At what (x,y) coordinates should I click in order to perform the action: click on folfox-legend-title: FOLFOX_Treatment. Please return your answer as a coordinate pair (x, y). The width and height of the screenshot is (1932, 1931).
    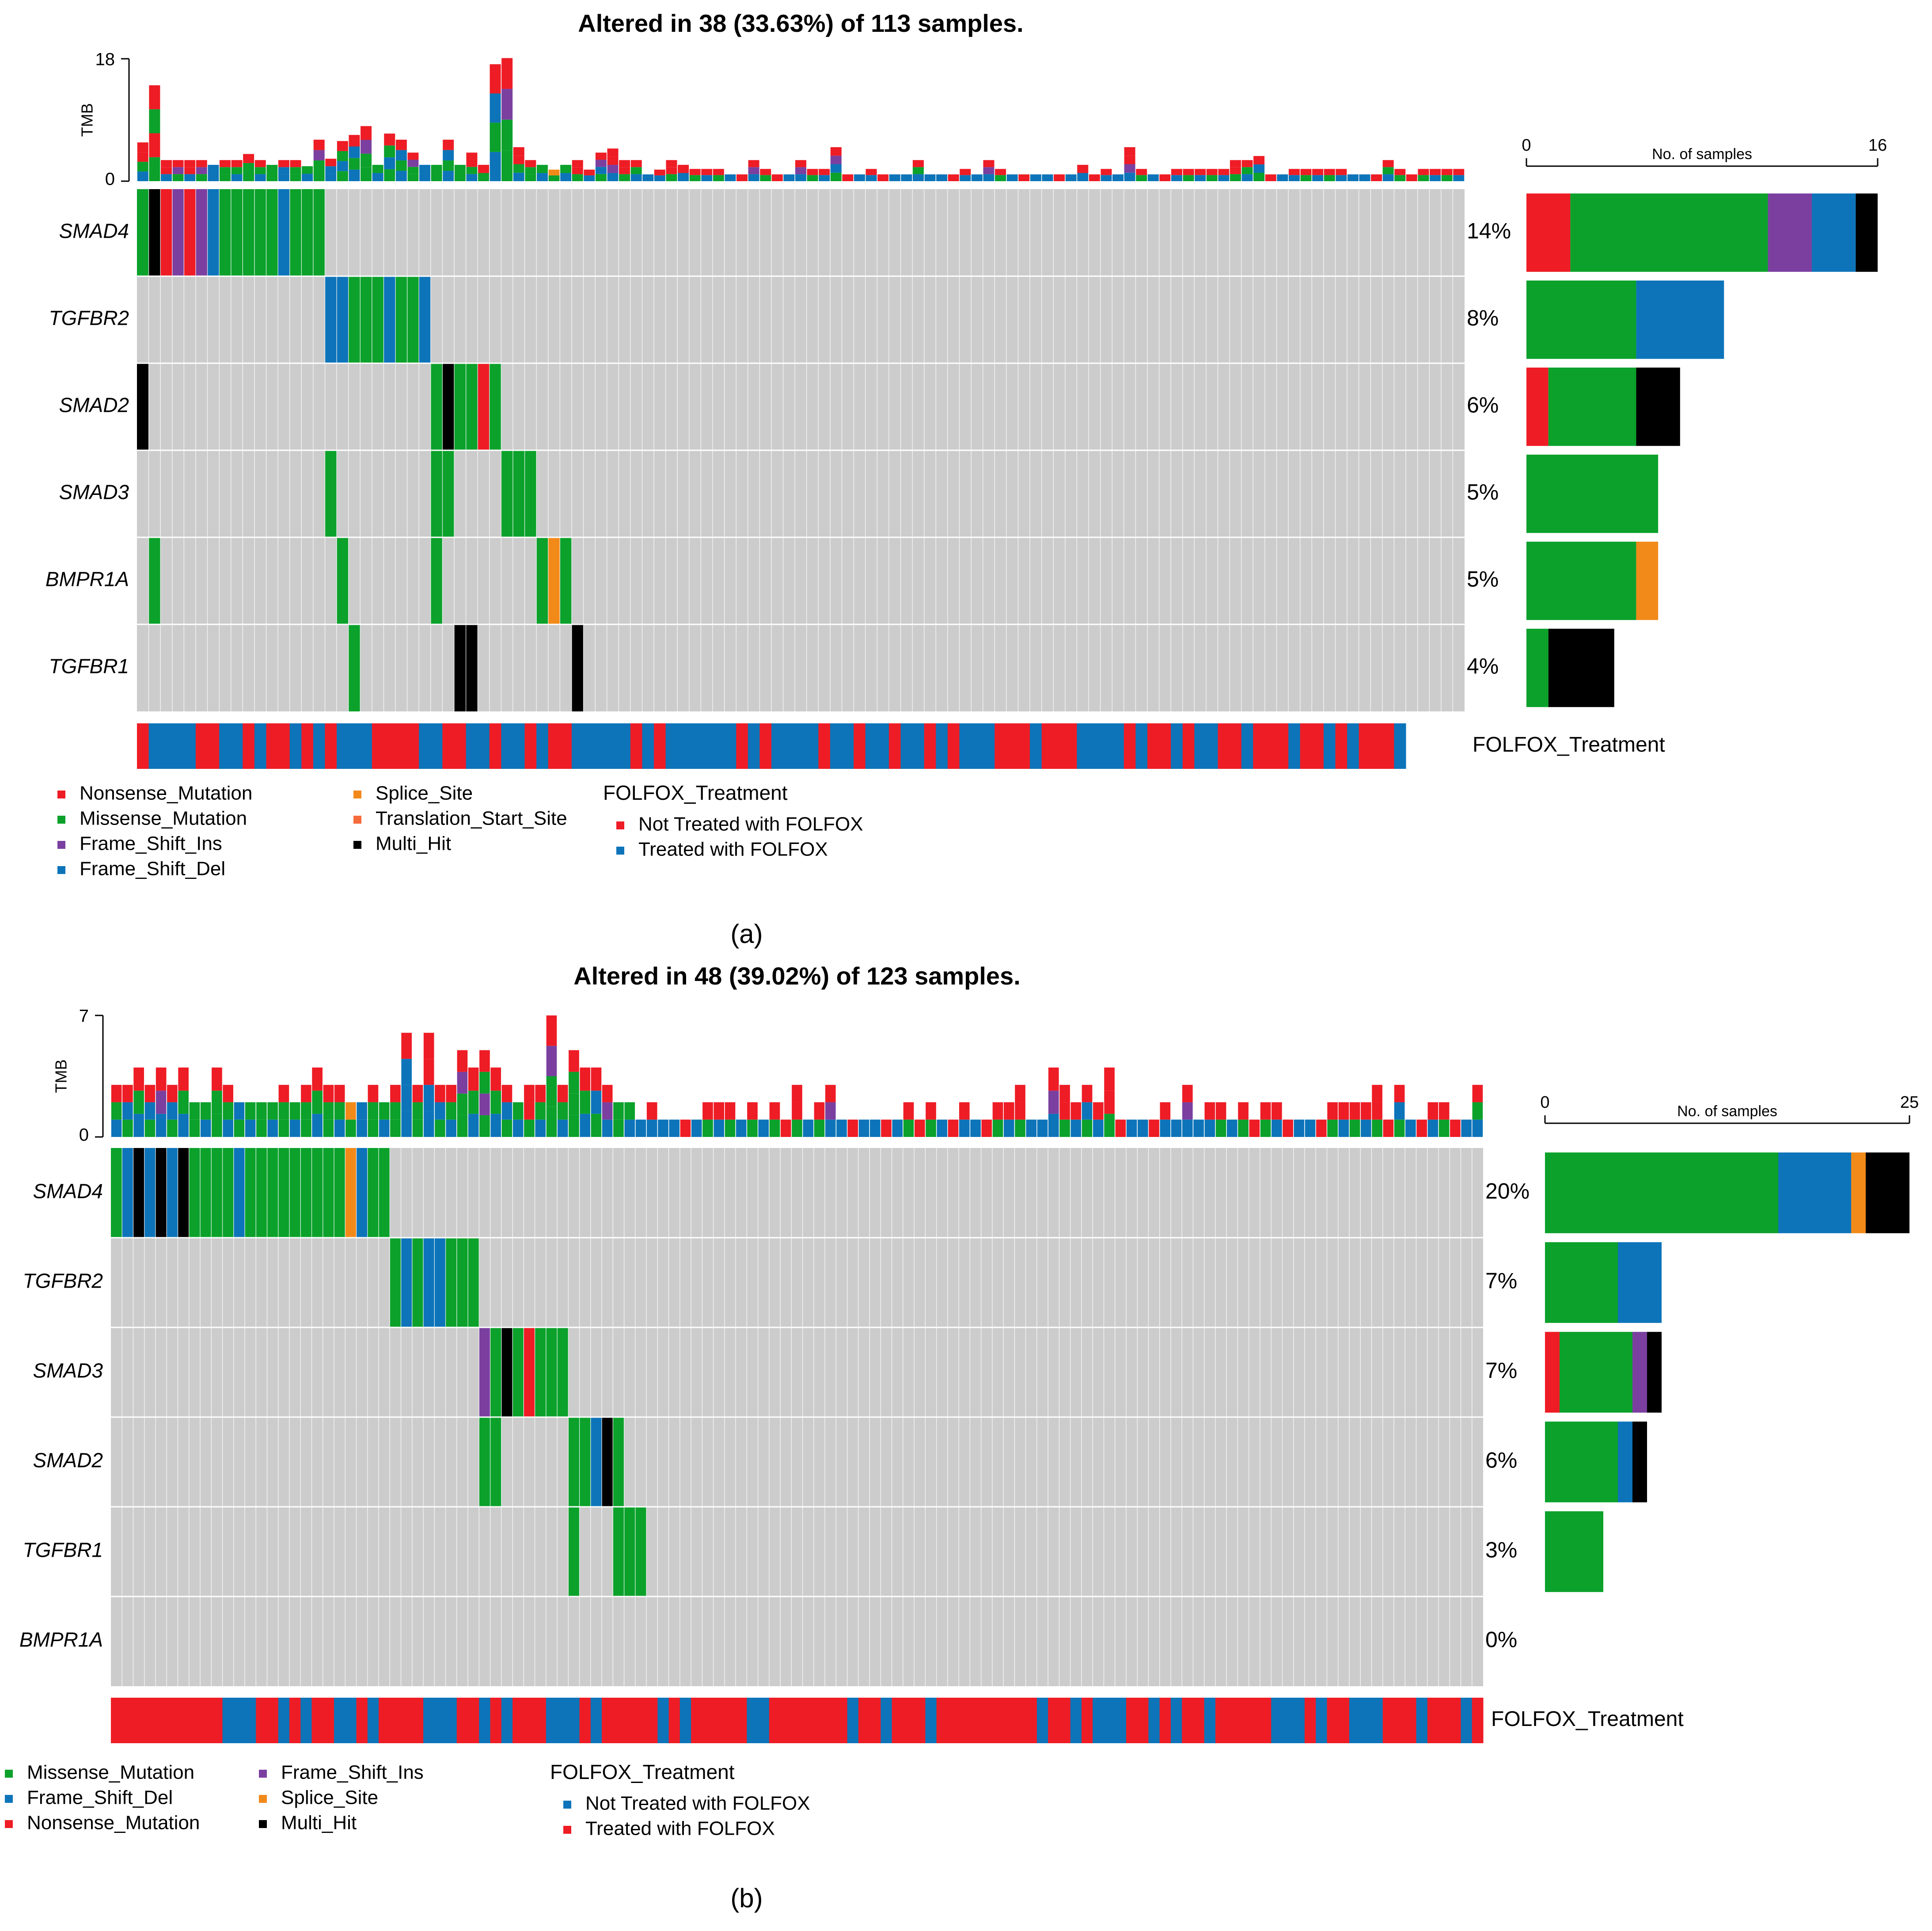
    Looking at the image, I should click on (695, 792).